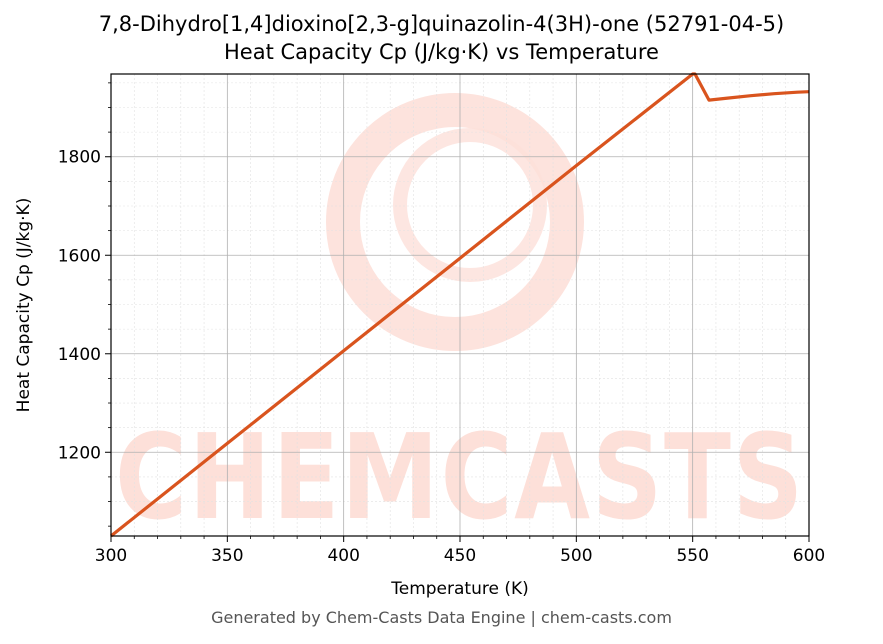 The image size is (883, 644). I want to click on x-tick-label: 550, so click(692, 556).